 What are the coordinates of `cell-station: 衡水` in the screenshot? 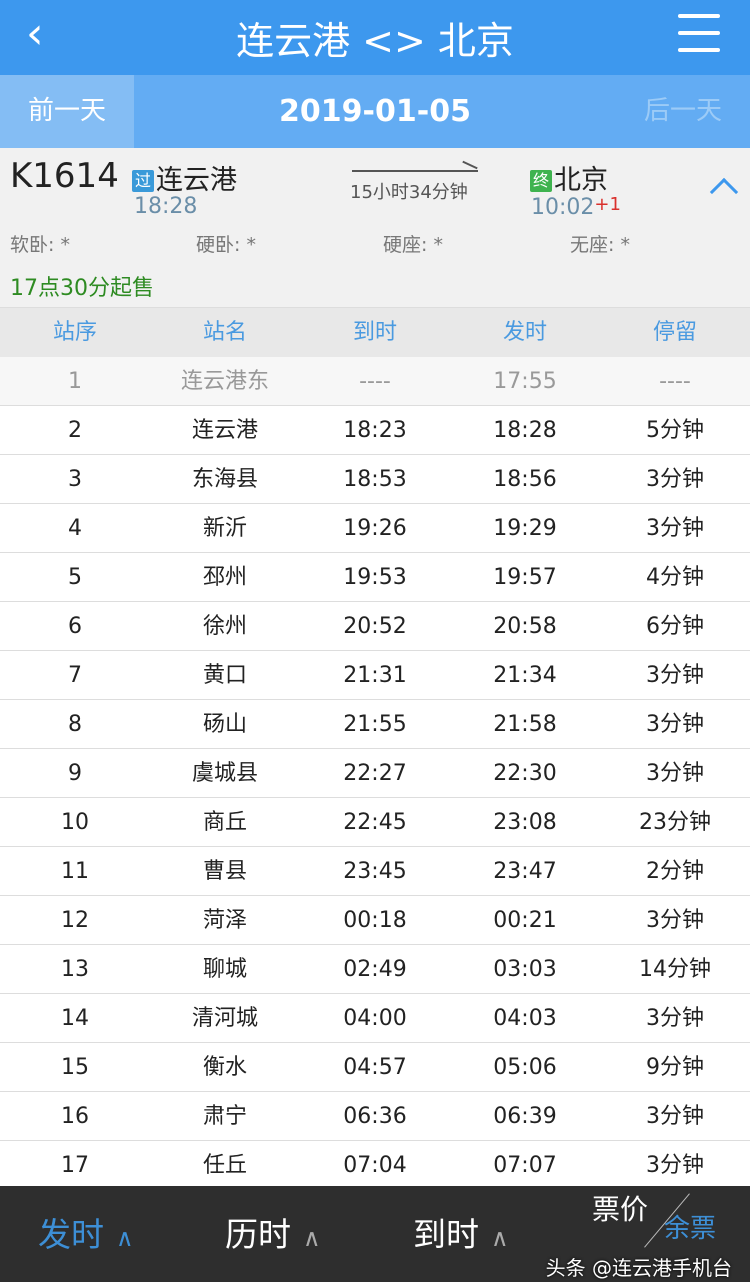 It's located at (224, 1067).